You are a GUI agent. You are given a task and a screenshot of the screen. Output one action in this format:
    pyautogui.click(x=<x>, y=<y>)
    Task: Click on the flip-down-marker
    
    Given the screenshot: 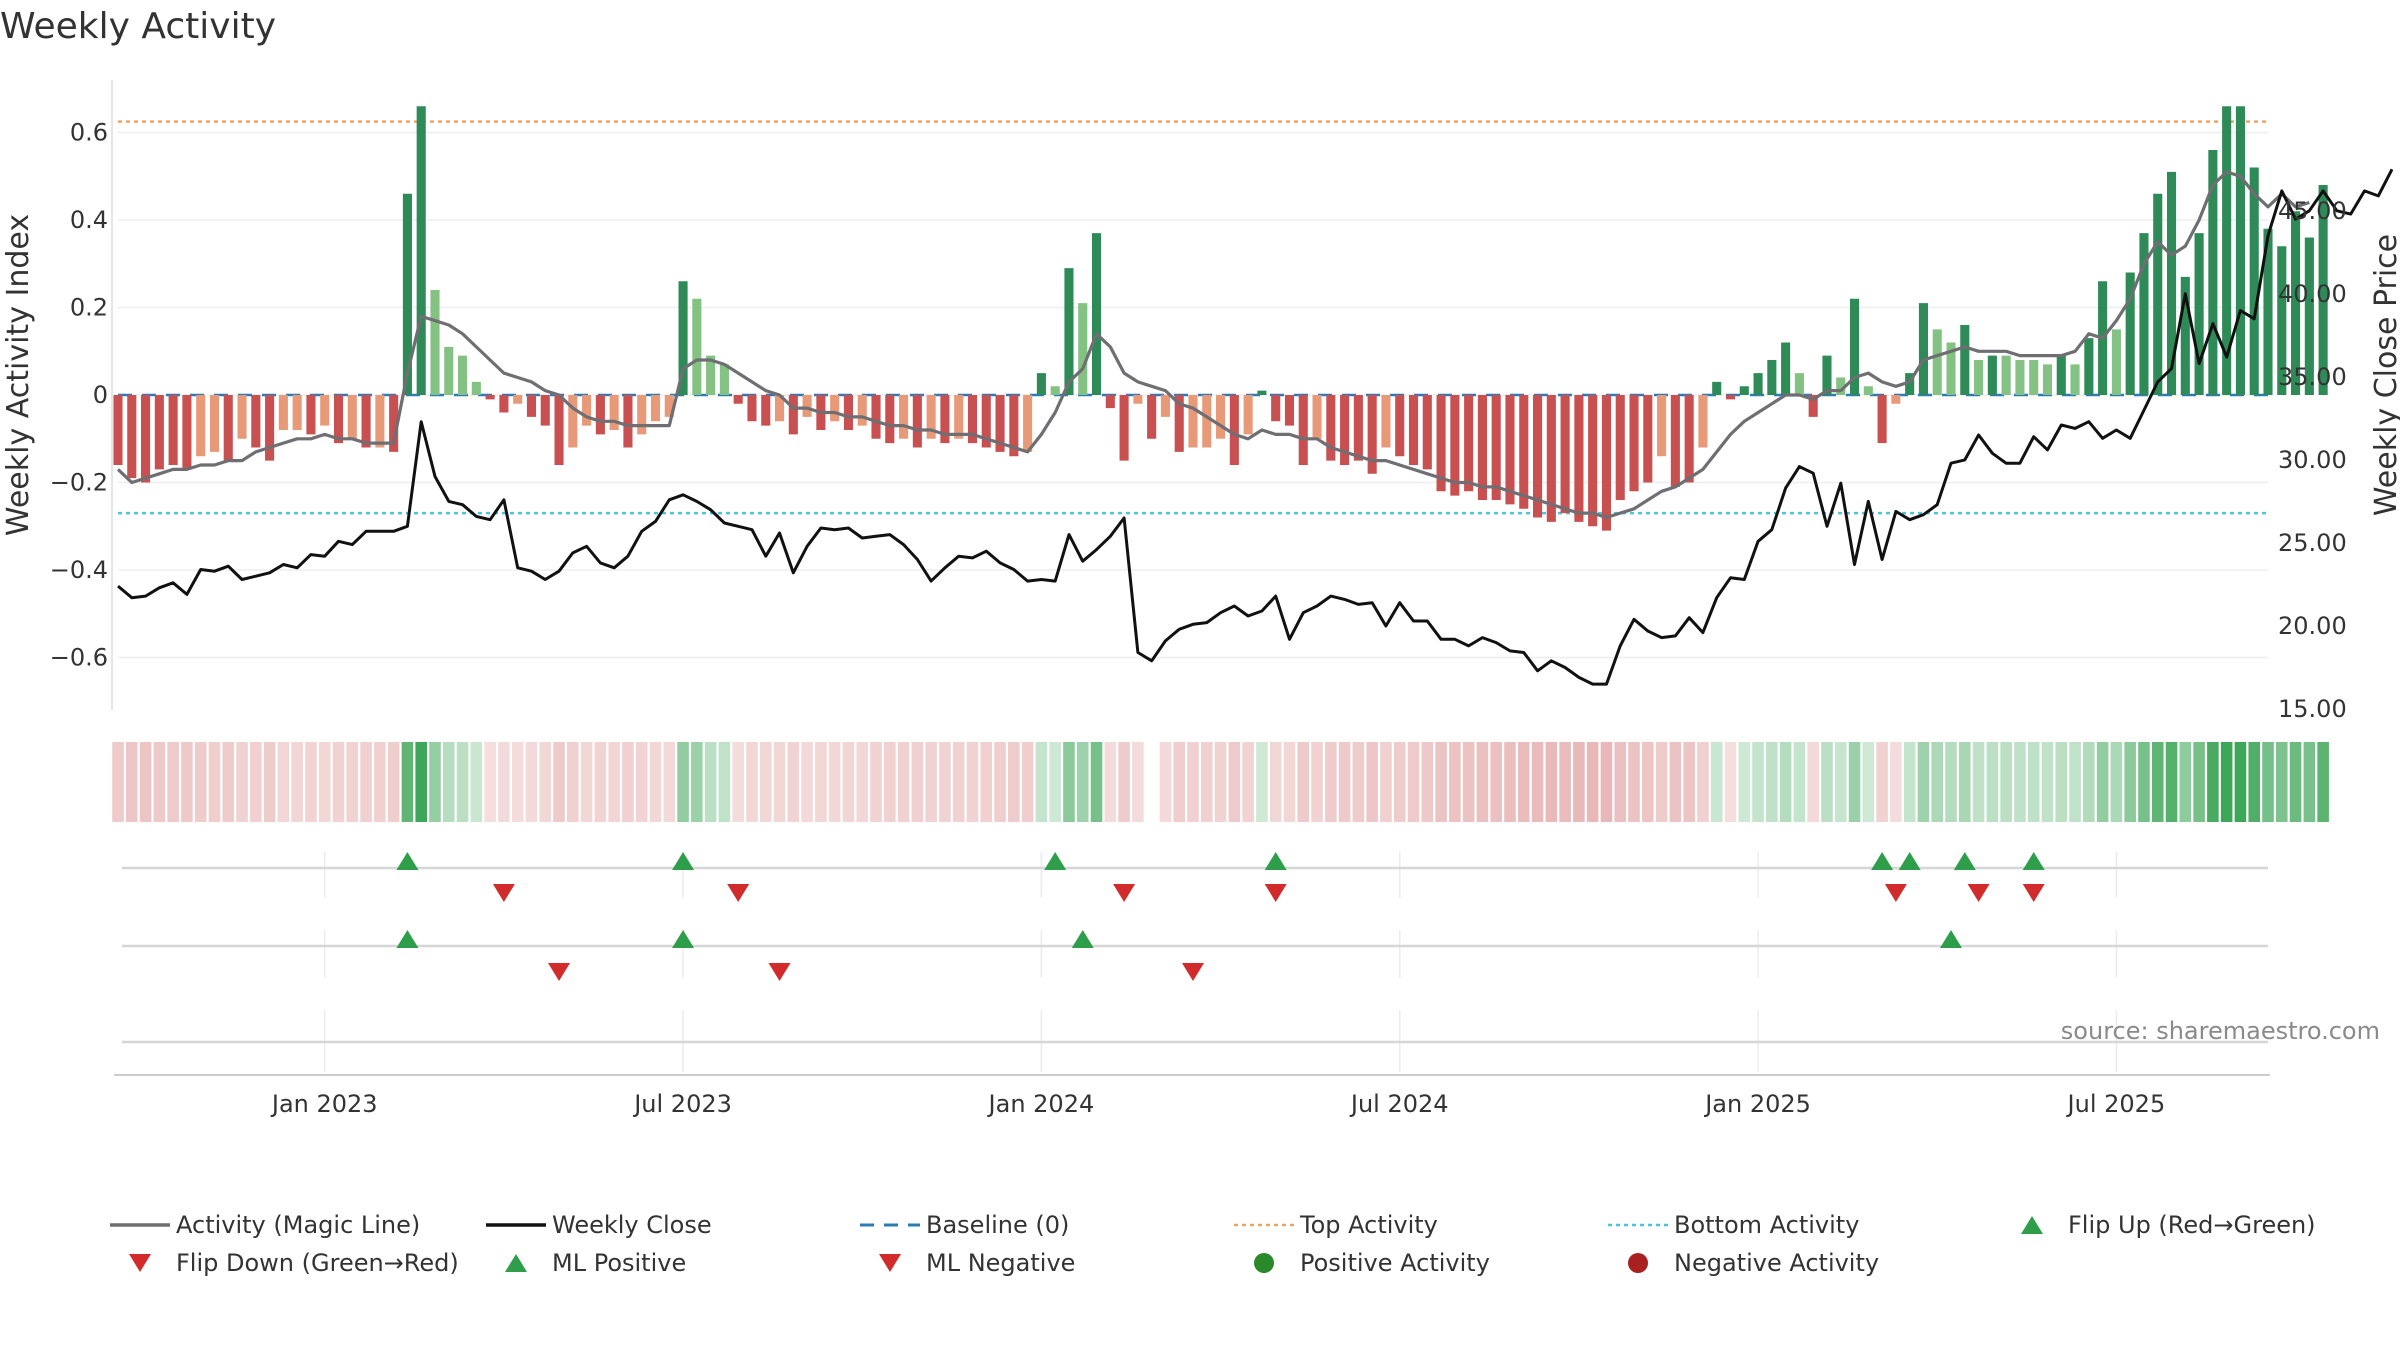 What is the action you would take?
    pyautogui.click(x=1124, y=893)
    